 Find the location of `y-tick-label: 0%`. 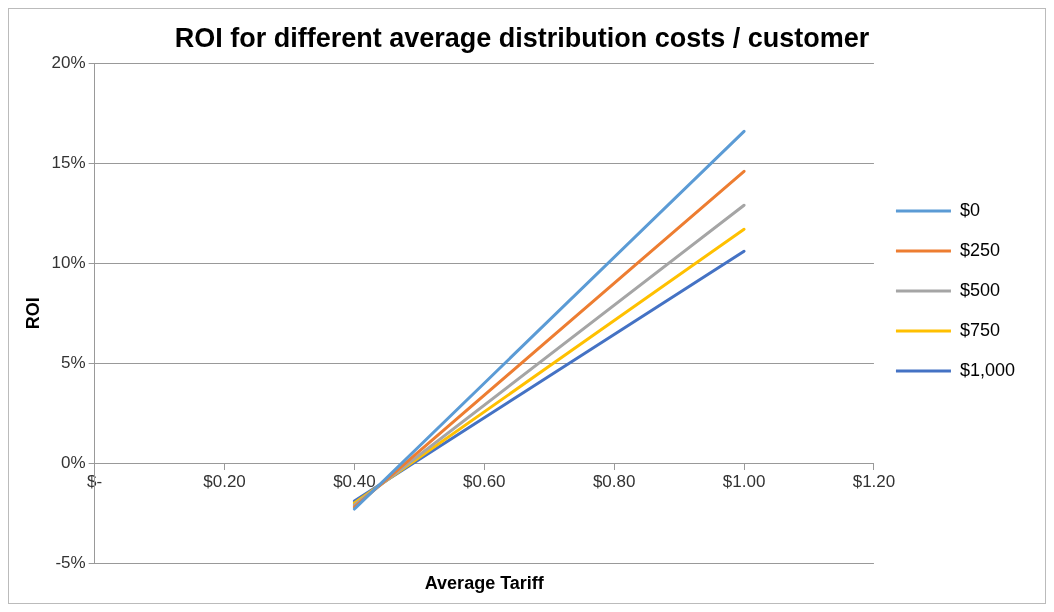

y-tick-label: 0% is located at coordinates (73, 462).